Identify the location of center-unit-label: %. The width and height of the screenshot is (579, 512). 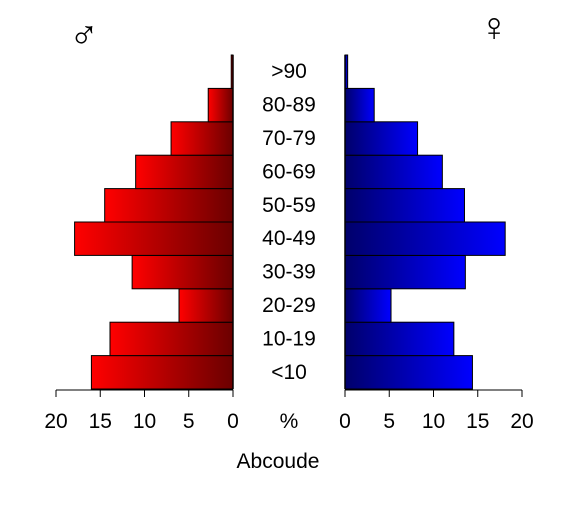
(289, 421).